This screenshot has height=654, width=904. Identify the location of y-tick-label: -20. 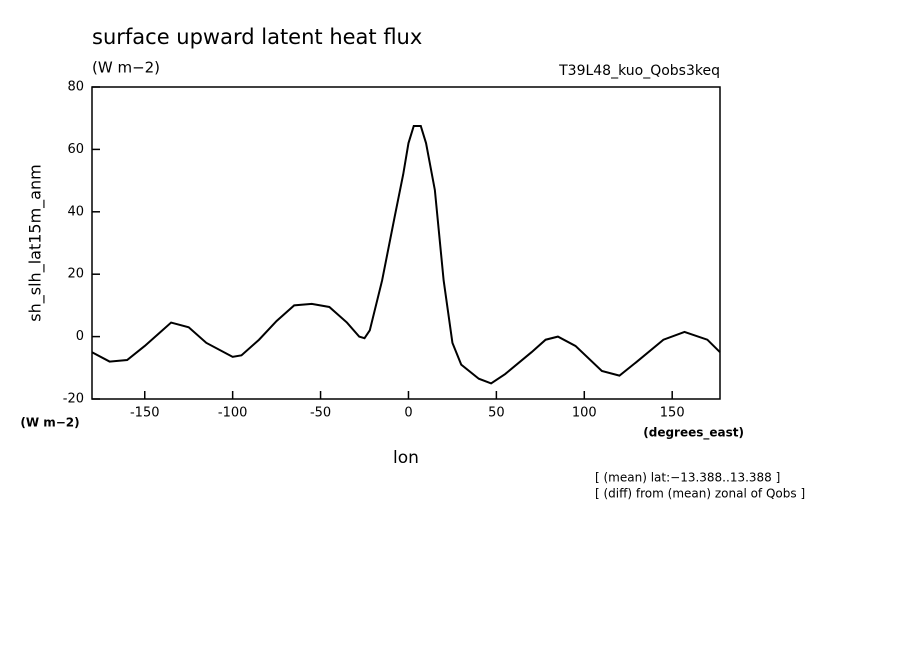
(73, 399).